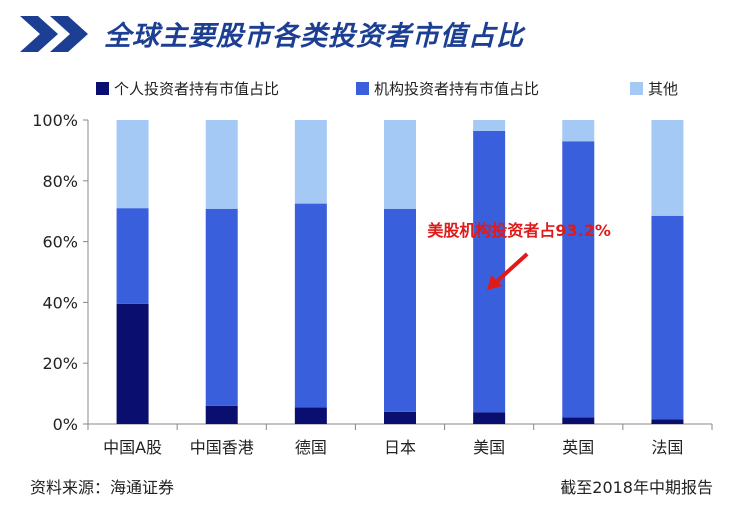  I want to click on legend-label: 其他, so click(663, 89).